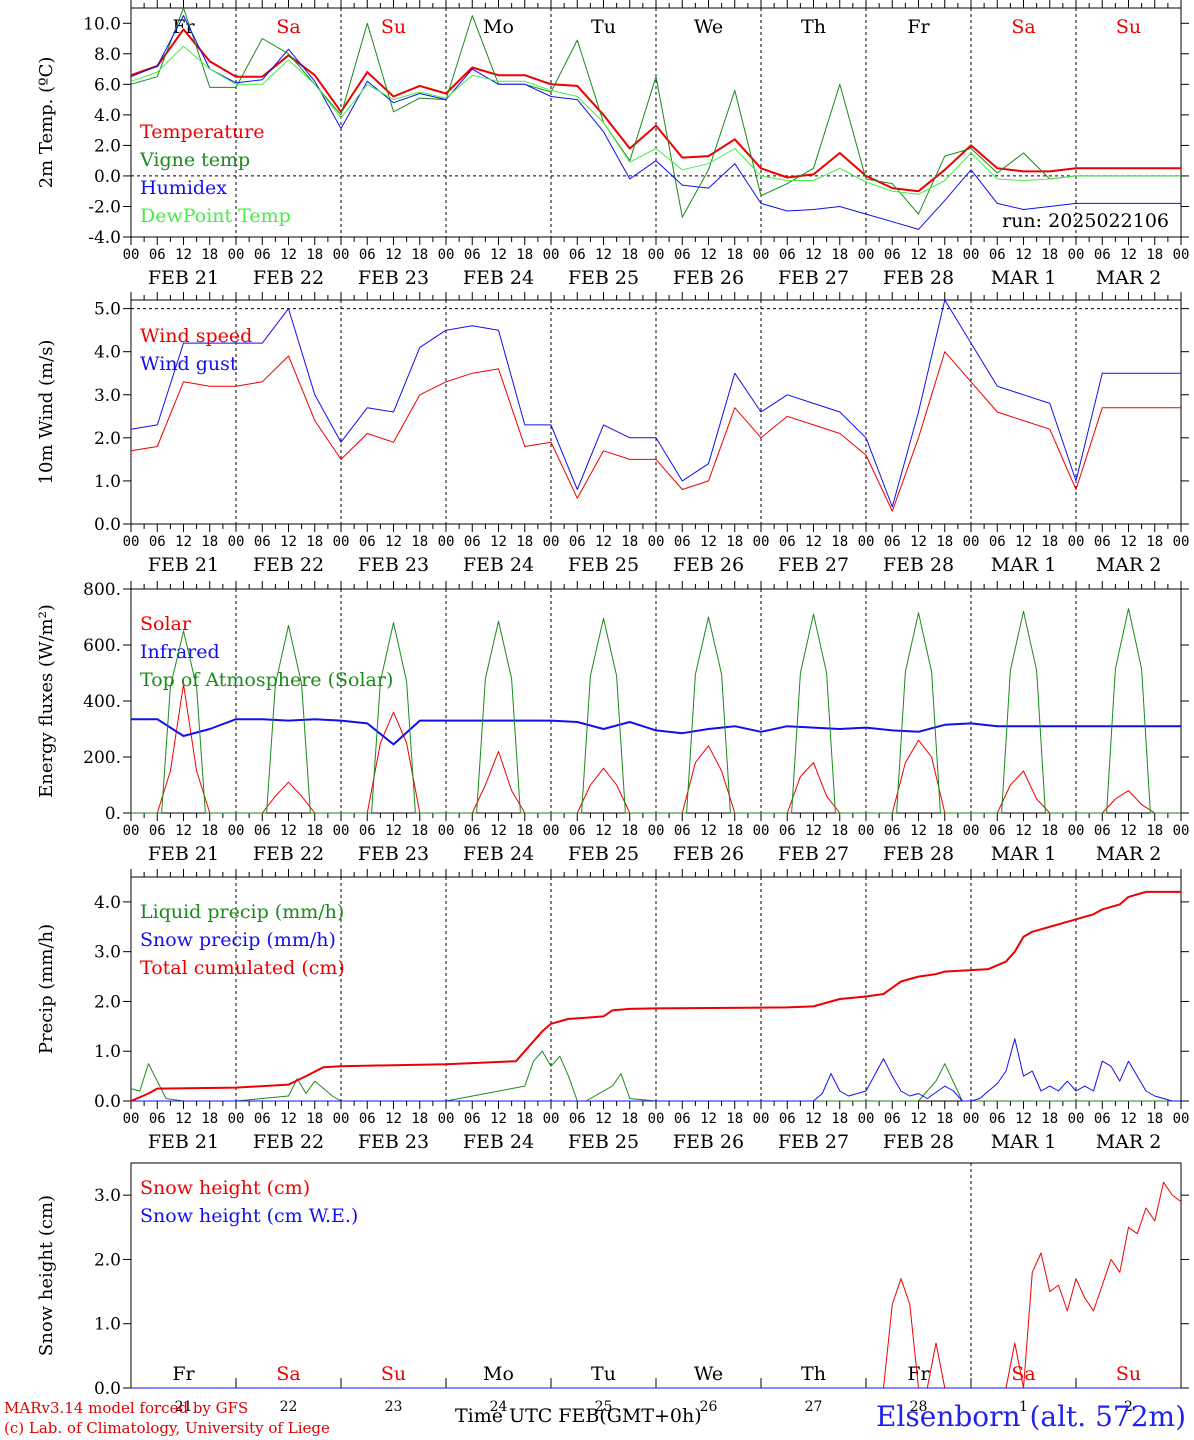  What do you see at coordinates (238, 940) in the screenshot?
I see `legend-entry: Snow precip (mm/h)` at bounding box center [238, 940].